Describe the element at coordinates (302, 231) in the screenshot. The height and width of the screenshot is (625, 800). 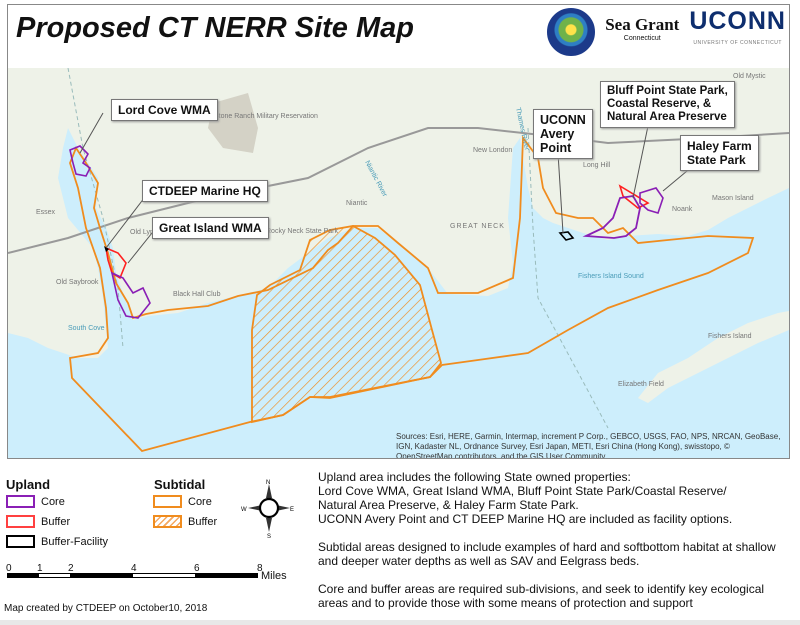
I see `label-rocky-neck: Rocky Neck State Park` at that location.